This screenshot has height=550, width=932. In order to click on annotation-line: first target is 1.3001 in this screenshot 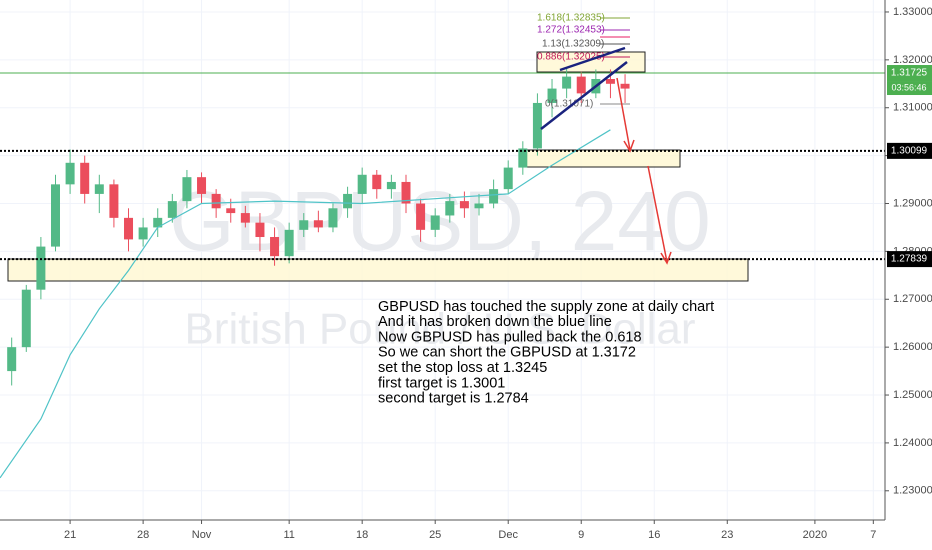, I will do `click(441, 383)`.